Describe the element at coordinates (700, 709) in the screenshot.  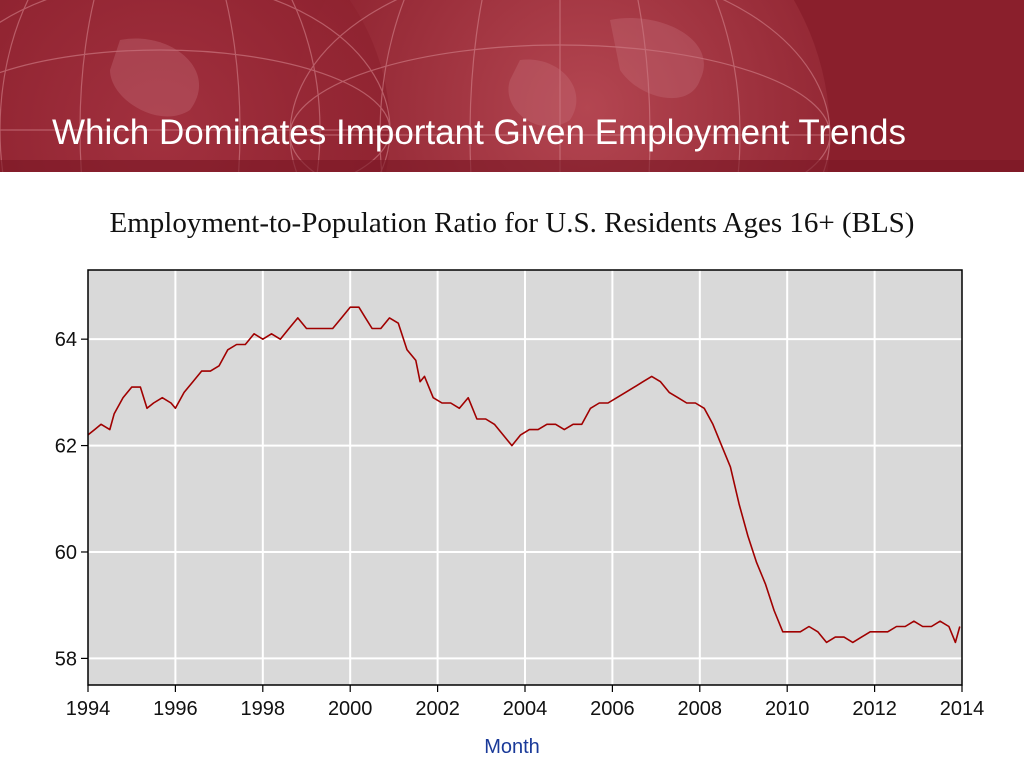
I see `x-tick-label: 2008` at that location.